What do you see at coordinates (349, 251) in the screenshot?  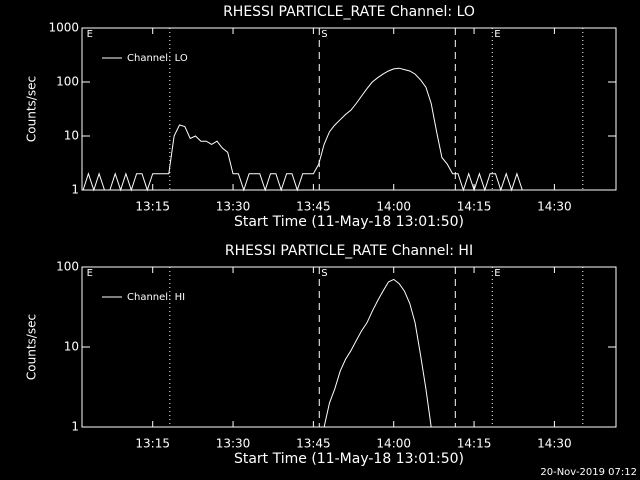 I see `chart-title: RHESSI PARTICLE_RATE Channel: HI` at bounding box center [349, 251].